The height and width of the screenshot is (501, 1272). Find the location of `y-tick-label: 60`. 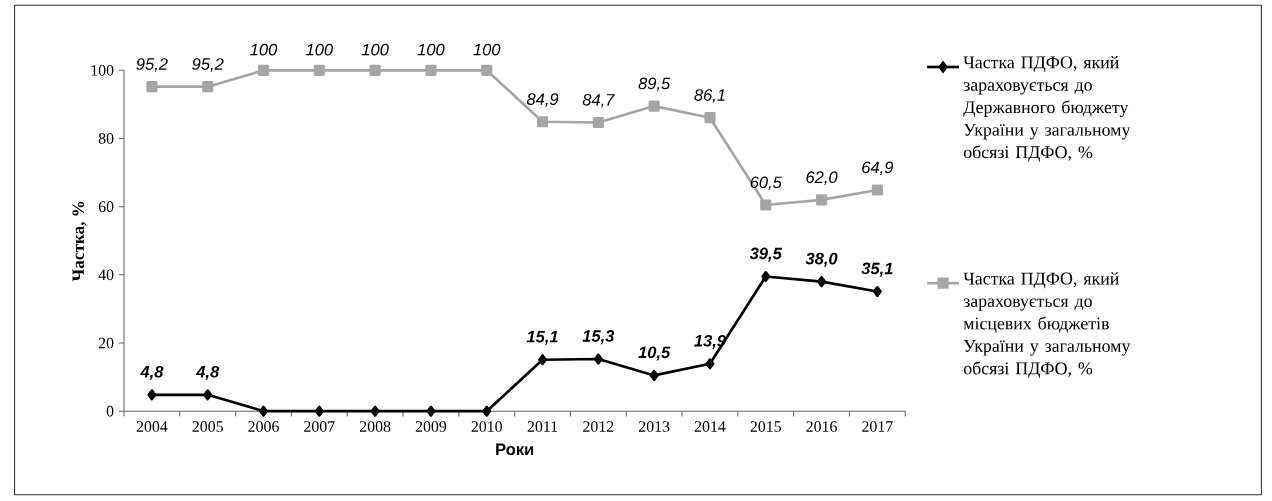

y-tick-label: 60 is located at coordinates (106, 206).